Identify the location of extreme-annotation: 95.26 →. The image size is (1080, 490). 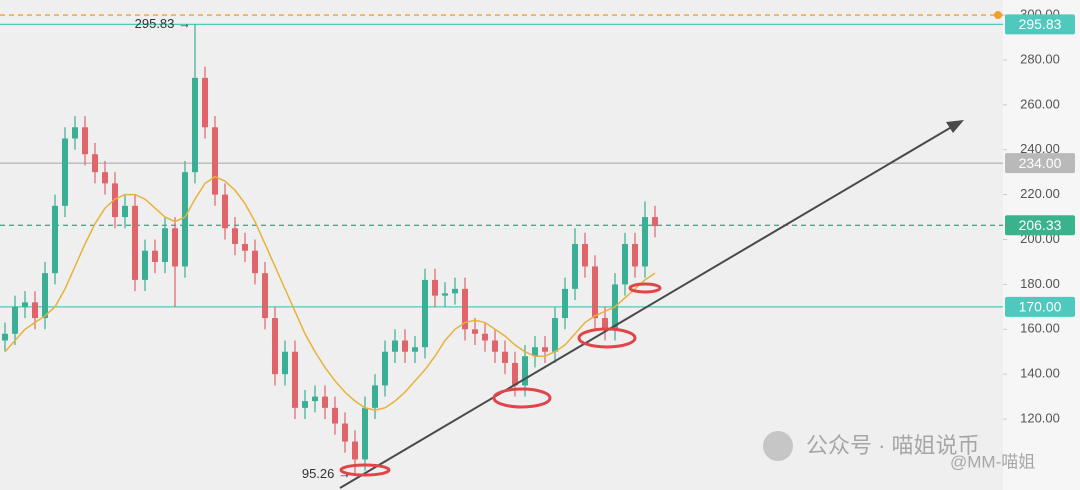
(326, 473).